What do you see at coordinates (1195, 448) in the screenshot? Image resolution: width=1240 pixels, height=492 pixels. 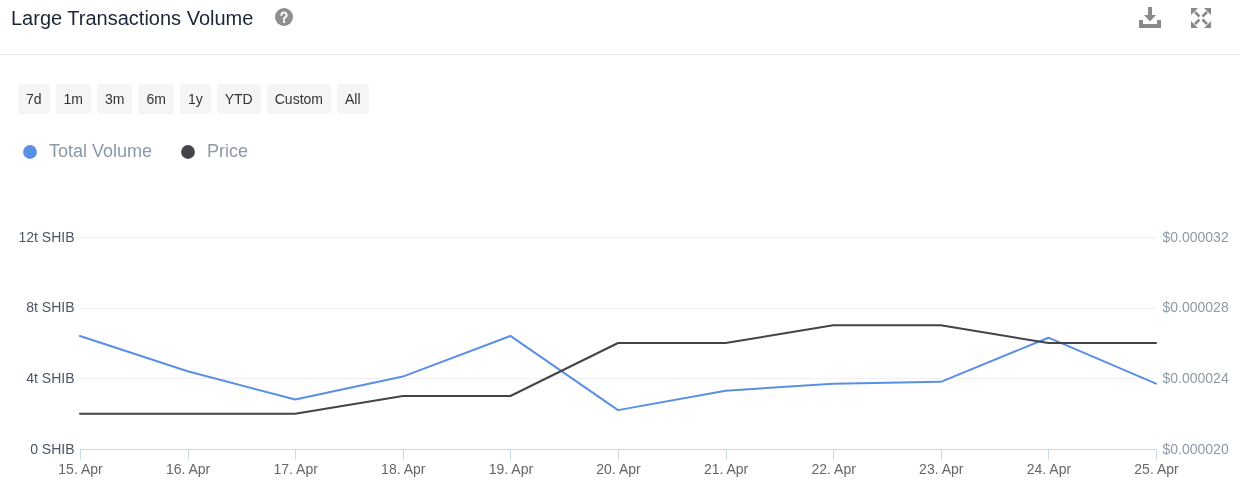 I see `y2-tick-label: $0.000020` at bounding box center [1195, 448].